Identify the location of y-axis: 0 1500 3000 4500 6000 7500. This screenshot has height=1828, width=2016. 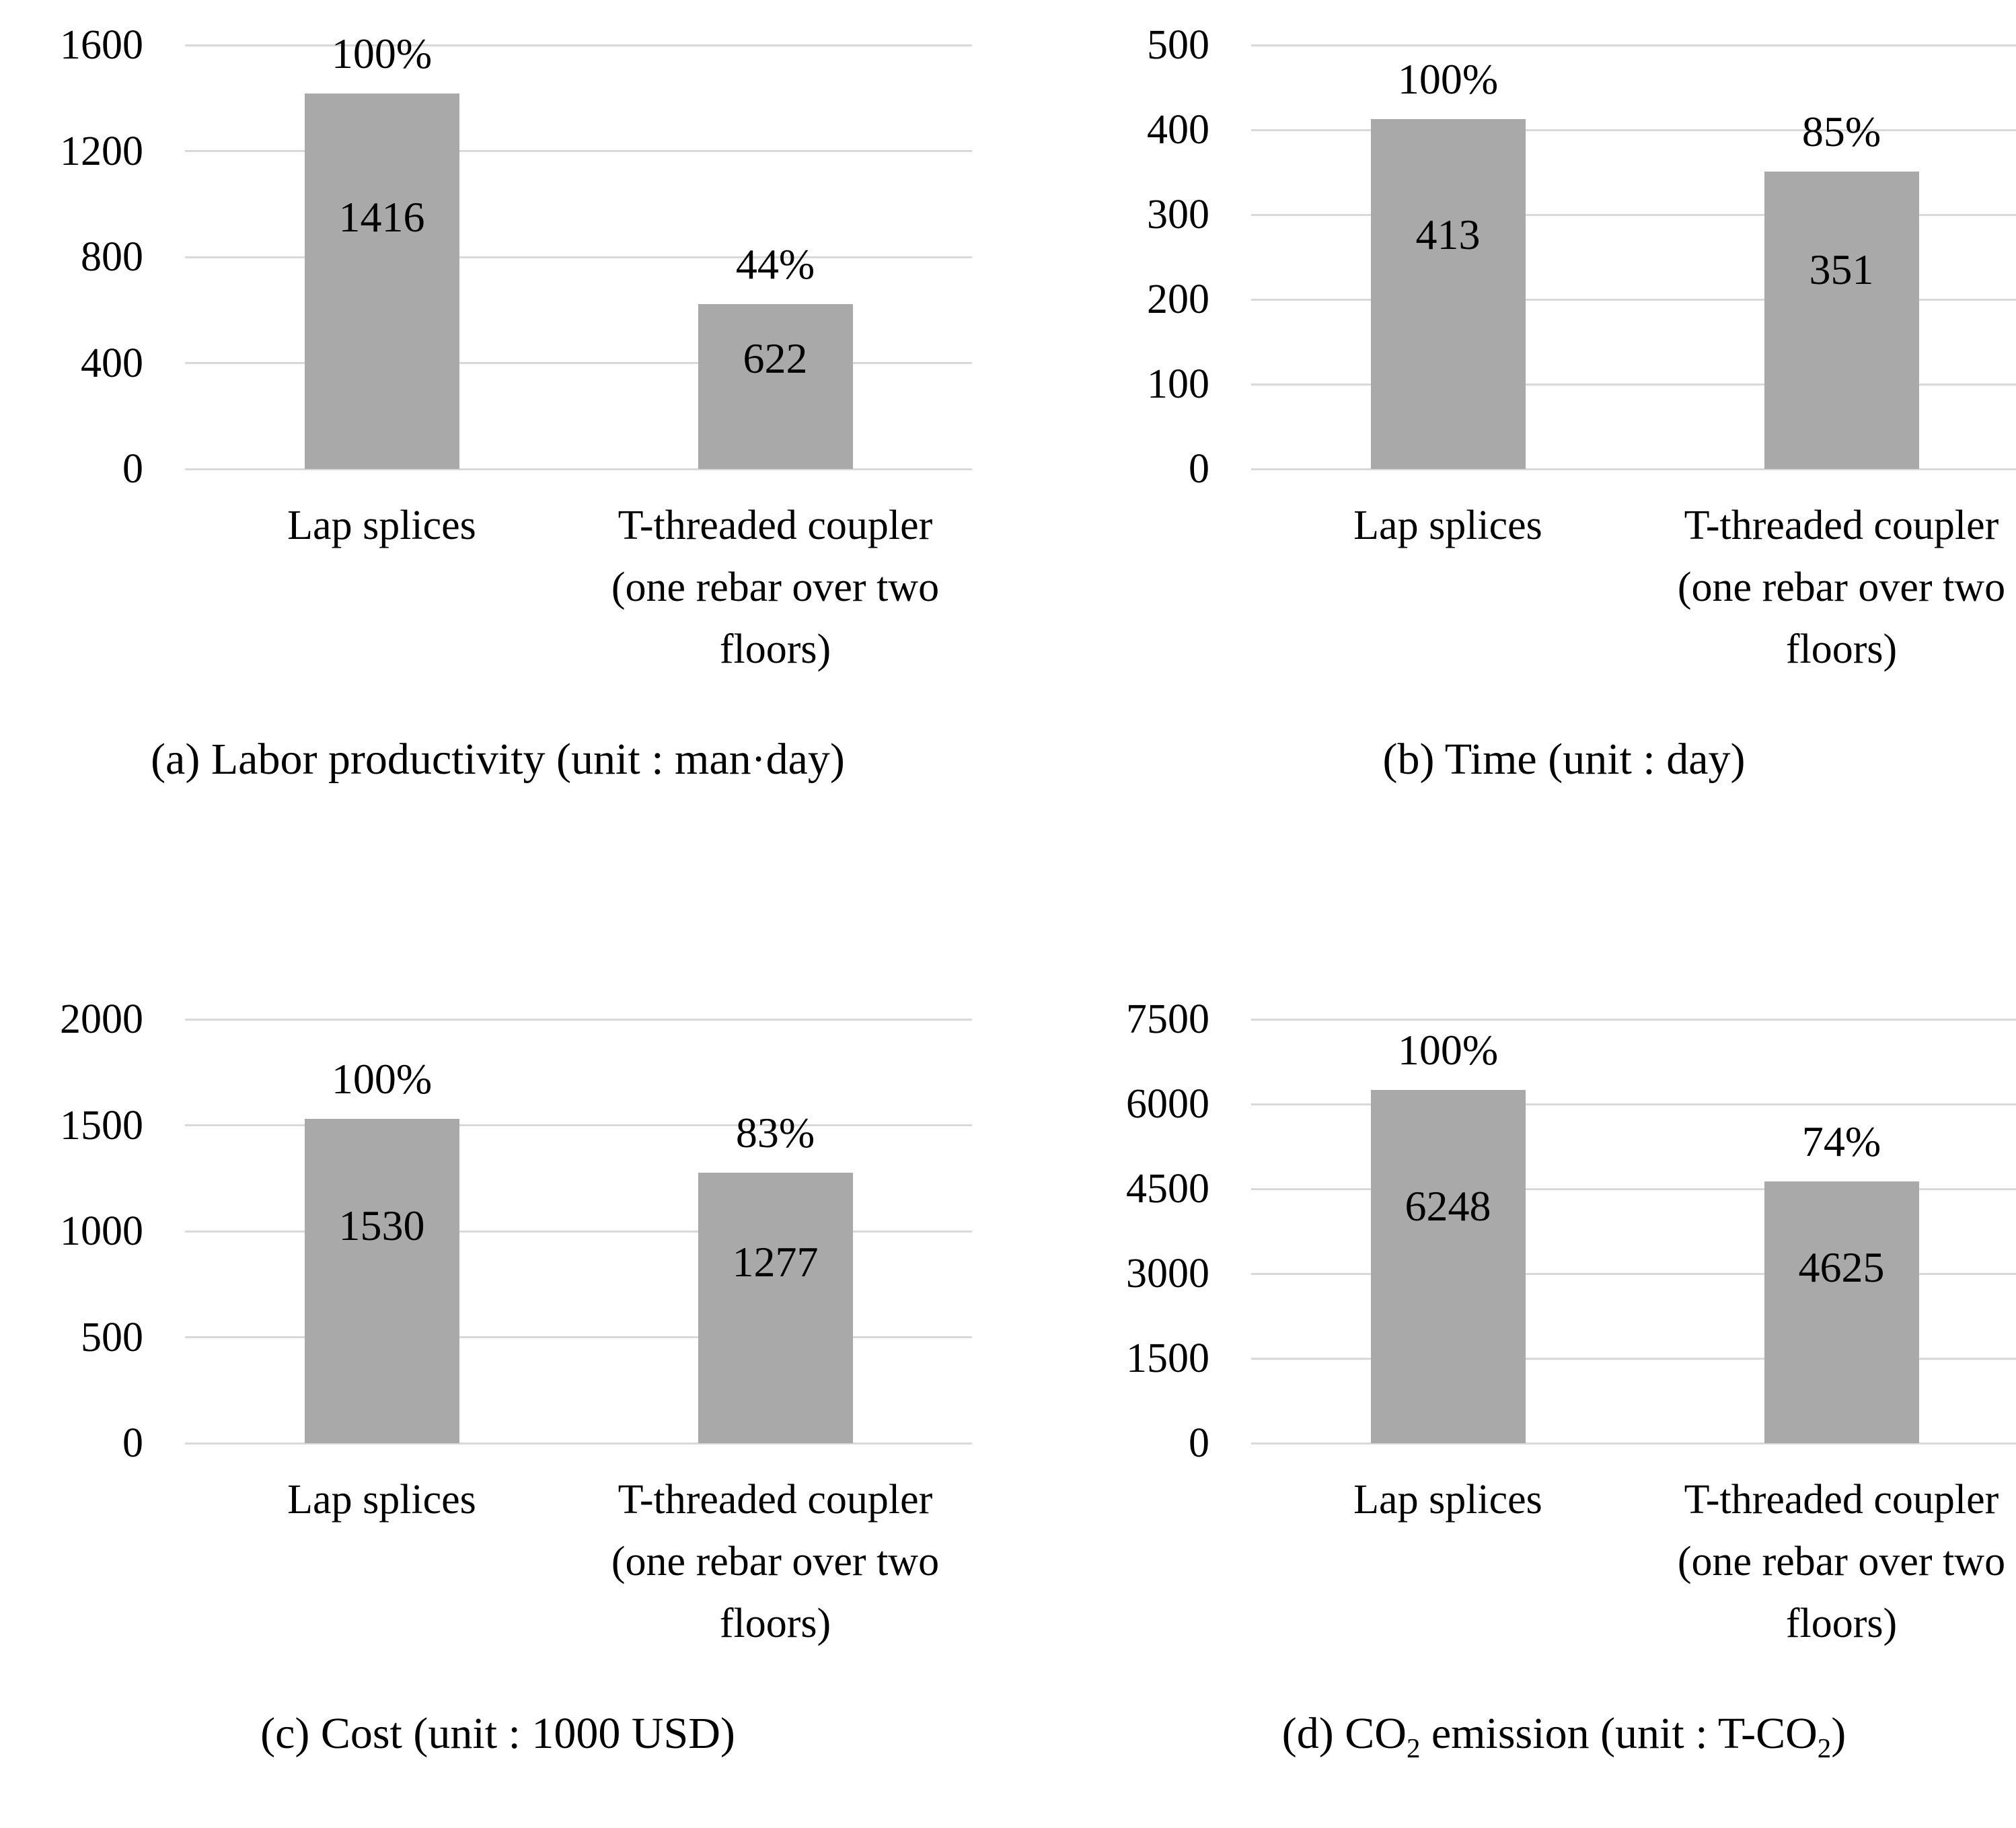
(1170, 1231).